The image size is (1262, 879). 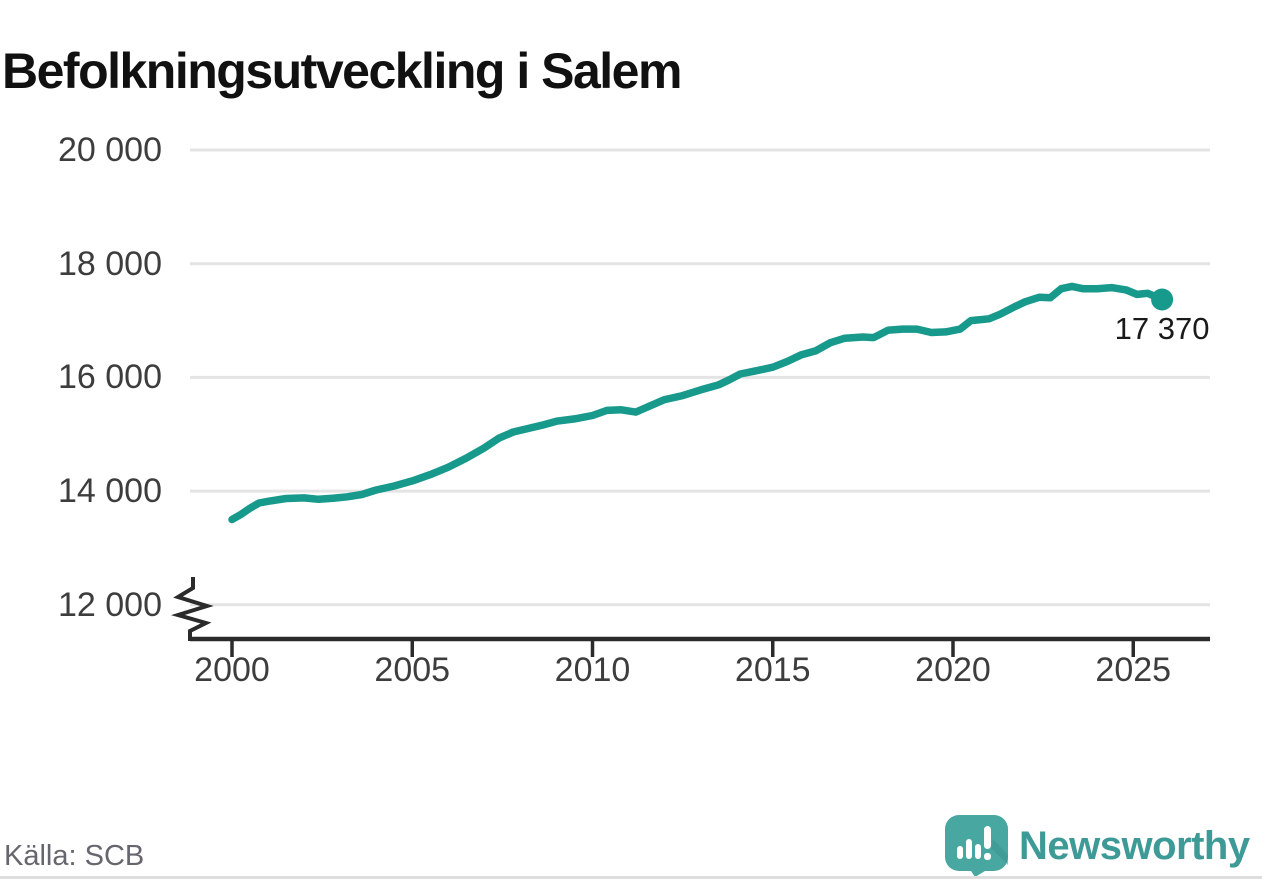 I want to click on x-tick-label: 2025, so click(x=1133, y=670).